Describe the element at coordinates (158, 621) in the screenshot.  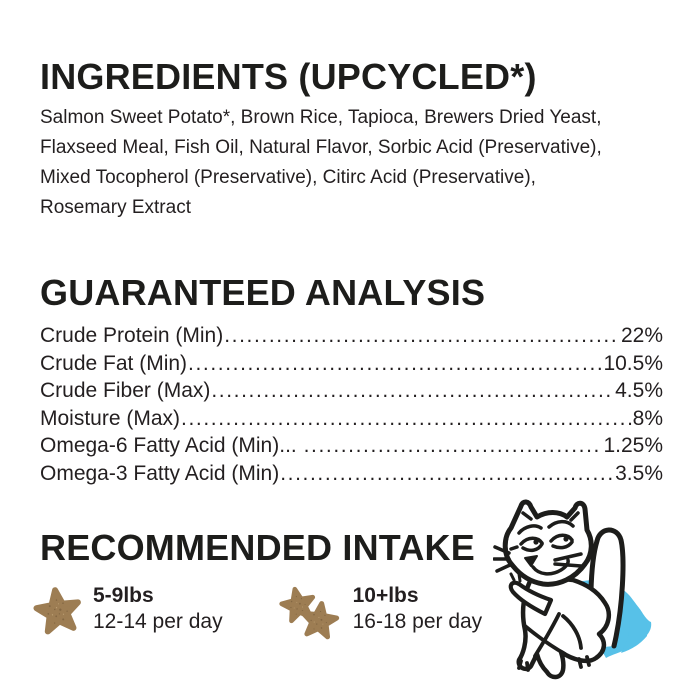
I see `intake-amount: 12-14 per day` at that location.